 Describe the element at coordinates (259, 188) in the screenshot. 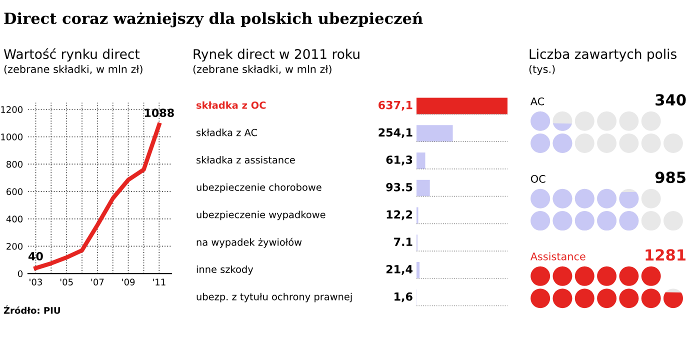

I see `y-tick-label: ubezpieczenie chorobowe` at that location.